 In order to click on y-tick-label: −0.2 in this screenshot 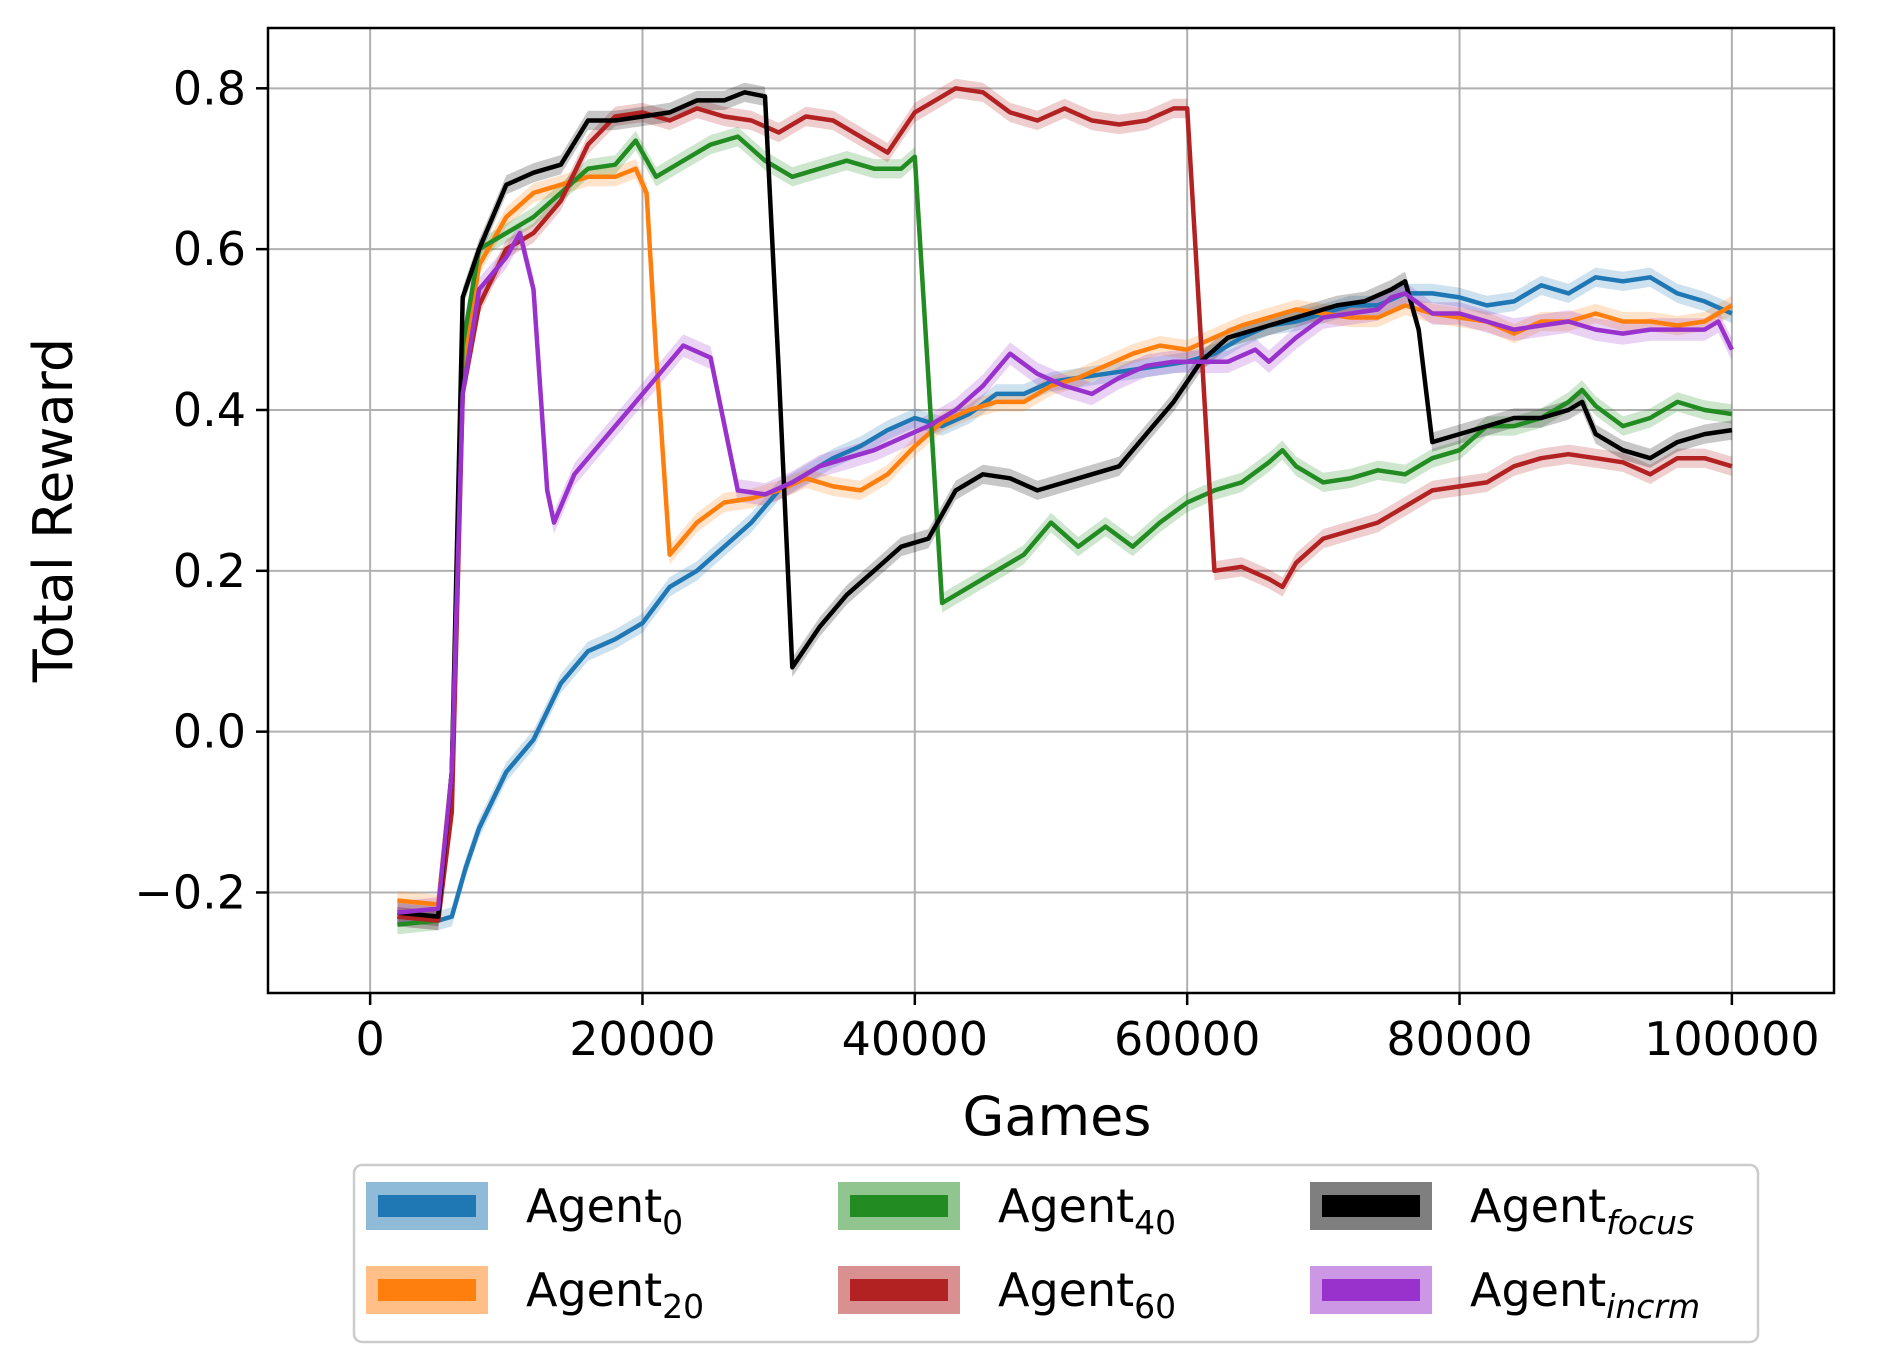, I will do `click(190, 892)`.